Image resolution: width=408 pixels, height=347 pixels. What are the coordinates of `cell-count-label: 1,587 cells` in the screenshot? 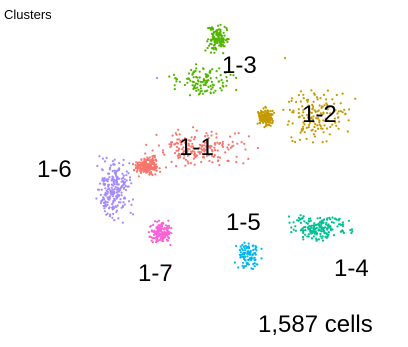 It's located at (315, 324).